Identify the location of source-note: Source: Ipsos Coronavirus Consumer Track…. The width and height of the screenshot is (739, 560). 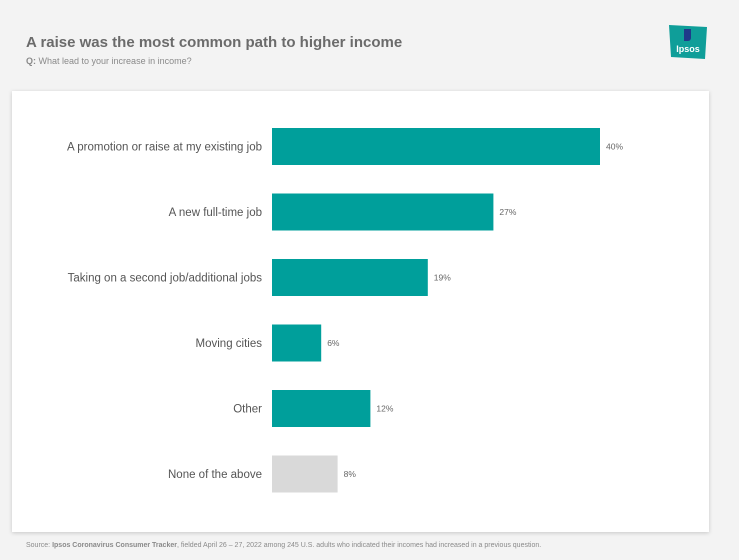
(283, 545).